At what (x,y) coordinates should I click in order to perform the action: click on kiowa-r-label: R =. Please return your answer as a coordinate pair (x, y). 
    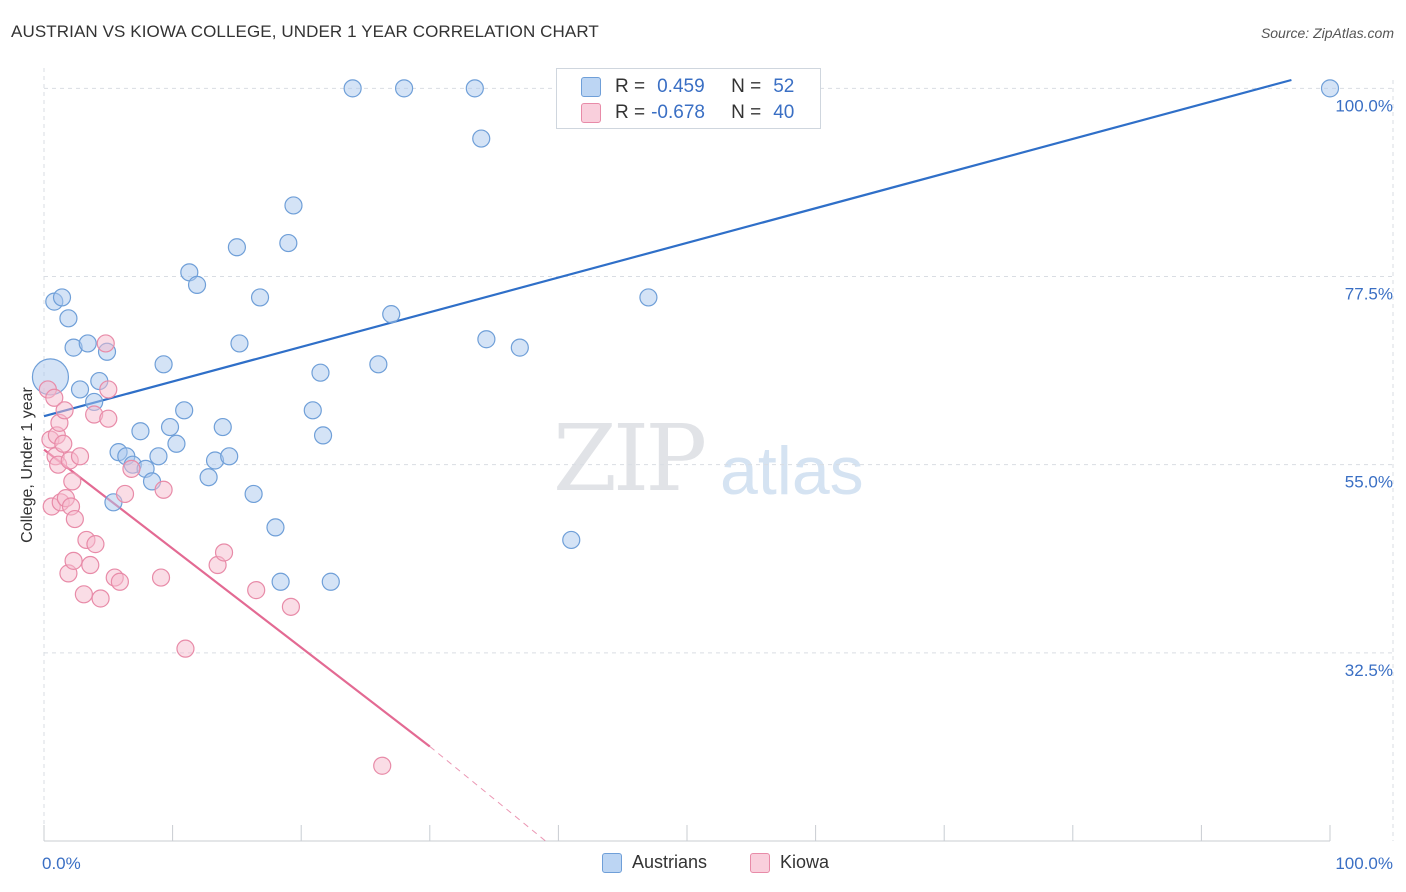
    Looking at the image, I should click on (630, 112).